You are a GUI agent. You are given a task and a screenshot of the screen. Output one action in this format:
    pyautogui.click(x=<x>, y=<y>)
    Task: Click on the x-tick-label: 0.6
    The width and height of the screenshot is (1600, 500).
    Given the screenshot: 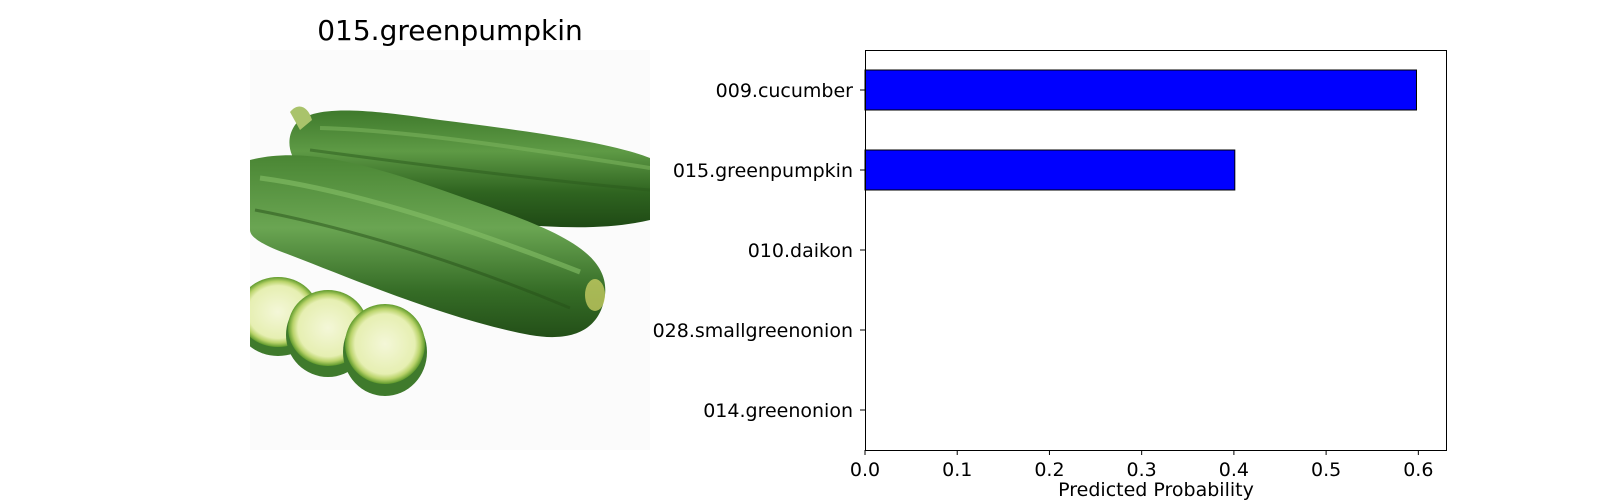 What is the action you would take?
    pyautogui.click(x=1418, y=470)
    